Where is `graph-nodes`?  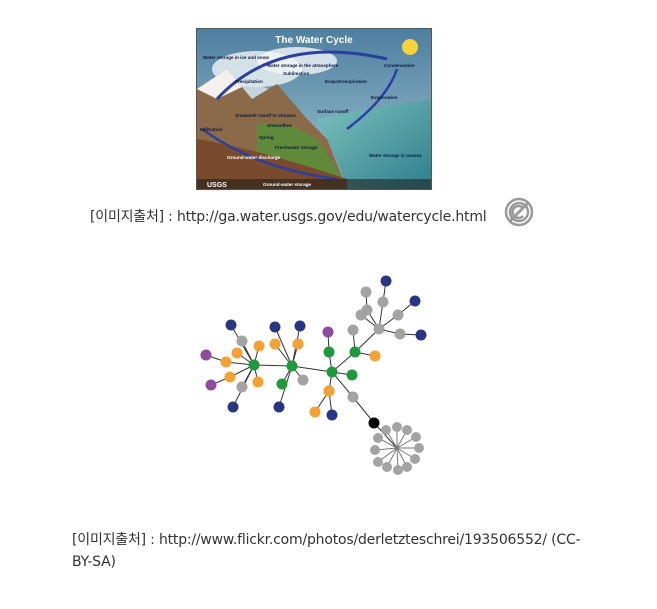
graph-nodes is located at coordinates (313, 375).